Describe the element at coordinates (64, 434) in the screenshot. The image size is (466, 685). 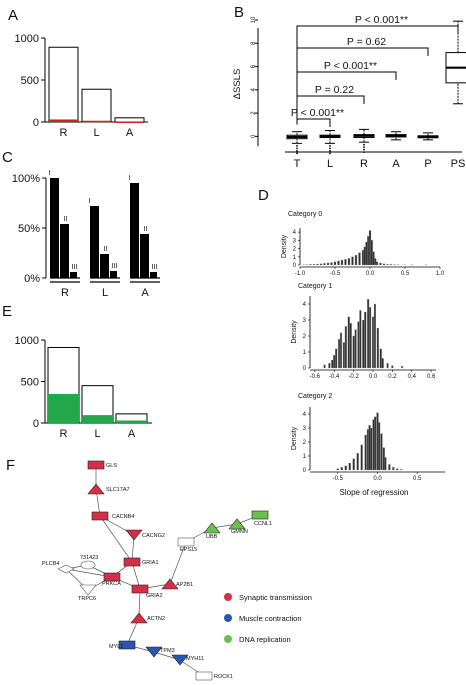
I see `e-category-label: R` at that location.